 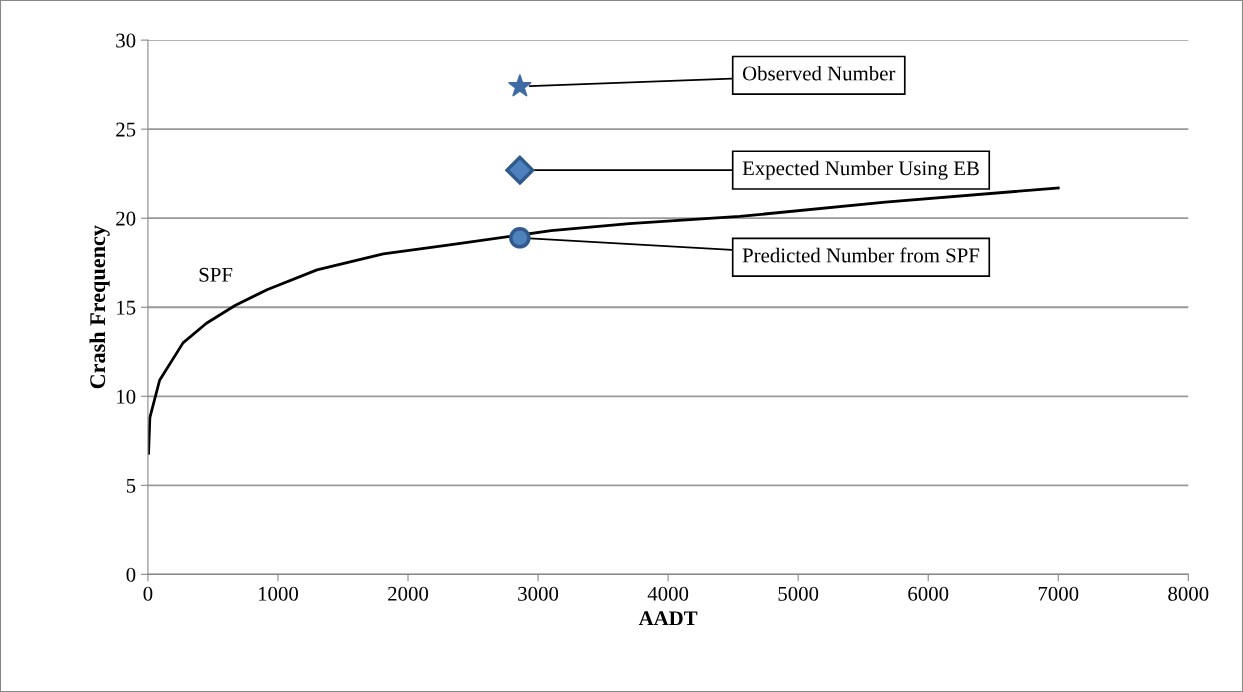 I want to click on y-tick-label: 0, so click(x=131, y=574).